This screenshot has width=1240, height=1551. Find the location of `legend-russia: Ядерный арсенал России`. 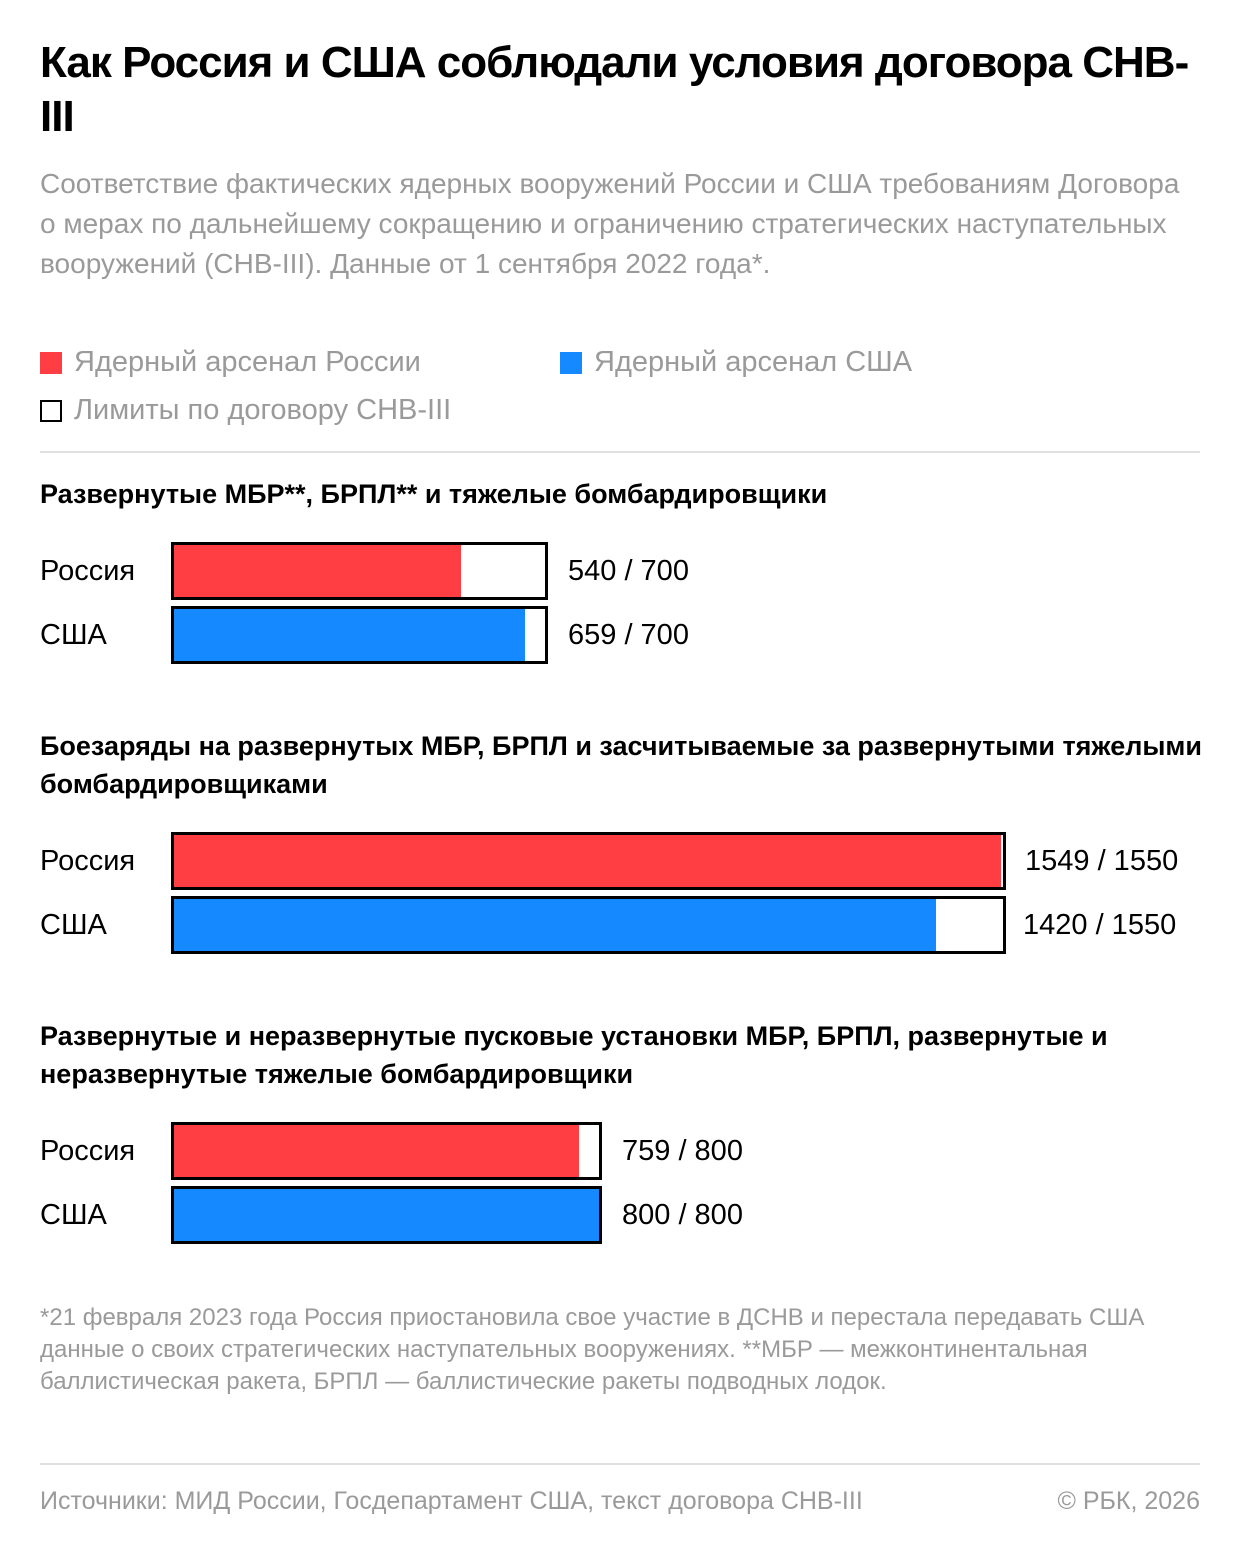

legend-russia: Ядерный арсенал России is located at coordinates (230, 362).